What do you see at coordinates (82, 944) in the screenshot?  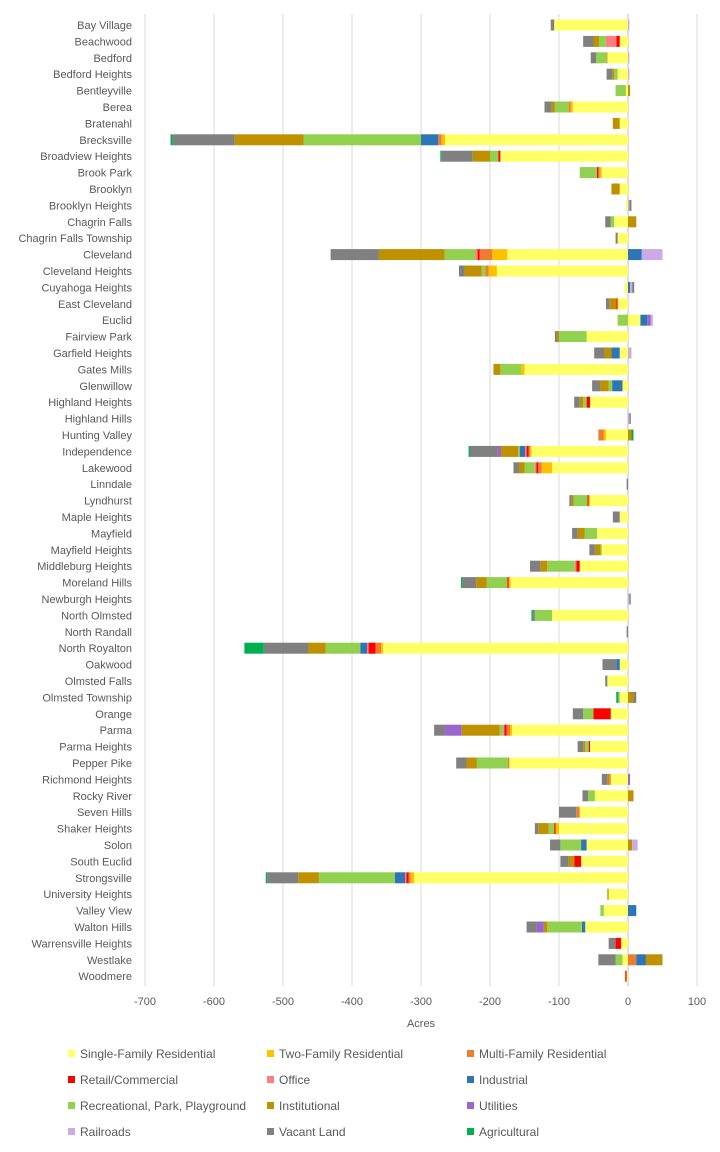 I see `category-label: Warrensville Heights` at bounding box center [82, 944].